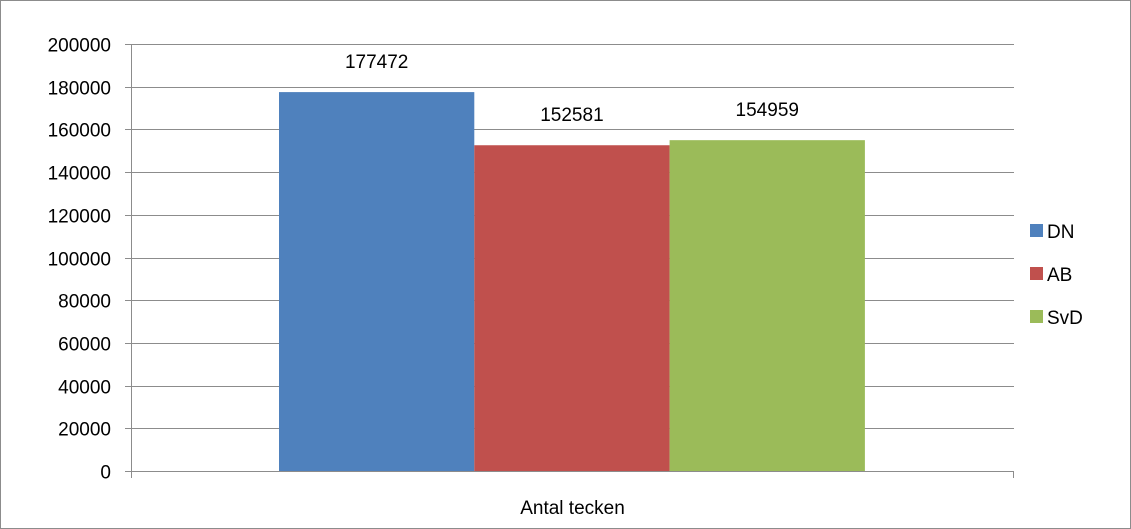  What do you see at coordinates (84, 302) in the screenshot?
I see `y-tick-label: 80000` at bounding box center [84, 302].